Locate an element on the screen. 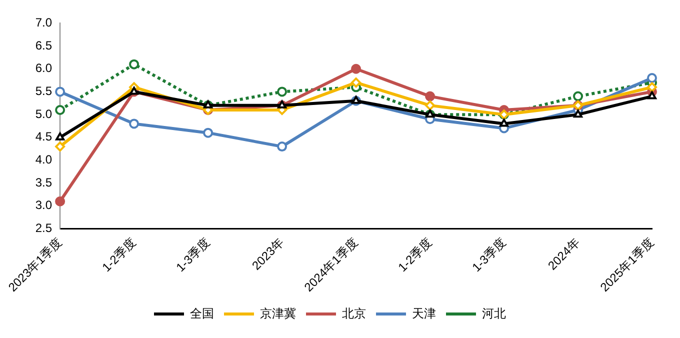 This screenshot has height=338, width=680. y-tick-label: 5.5 is located at coordinates (43, 91).